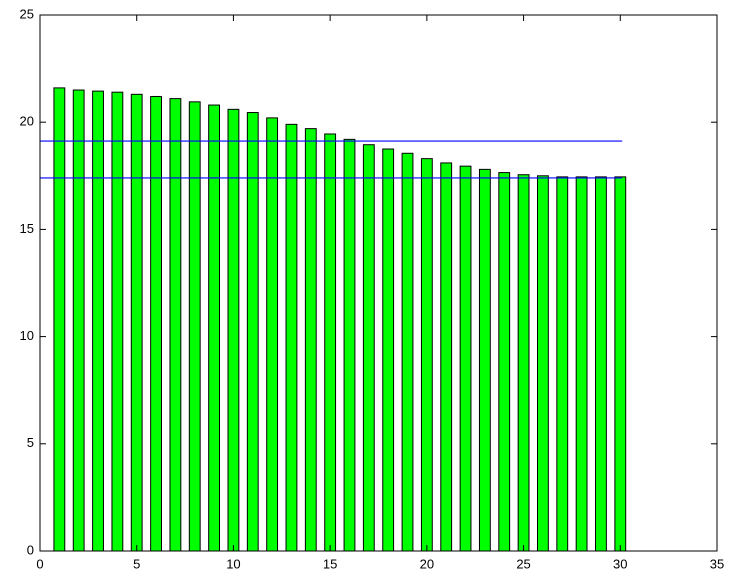 This screenshot has width=730, height=584. Describe the element at coordinates (427, 563) in the screenshot. I see `x-tick-label: 20` at that location.